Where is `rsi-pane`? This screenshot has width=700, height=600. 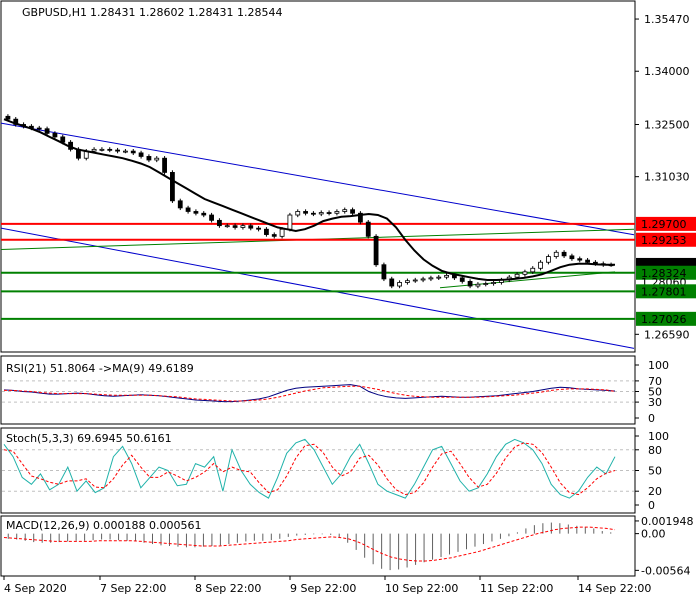
rsi-pane is located at coordinates (318, 390).